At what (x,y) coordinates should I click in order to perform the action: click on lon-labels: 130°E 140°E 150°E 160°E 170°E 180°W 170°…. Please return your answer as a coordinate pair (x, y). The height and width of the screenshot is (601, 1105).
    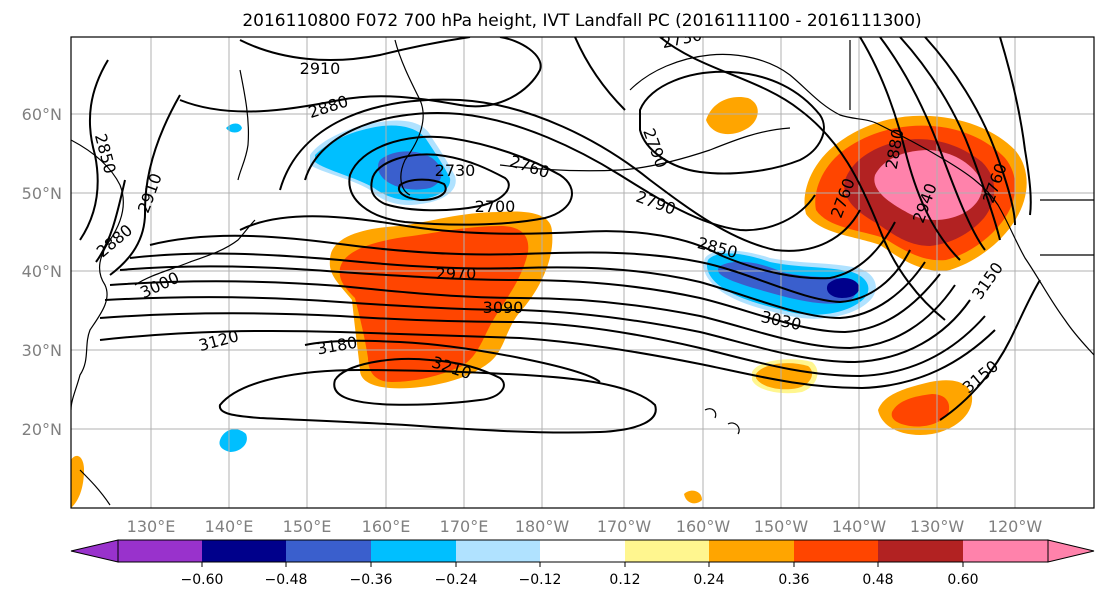
    Looking at the image, I should click on (585, 526).